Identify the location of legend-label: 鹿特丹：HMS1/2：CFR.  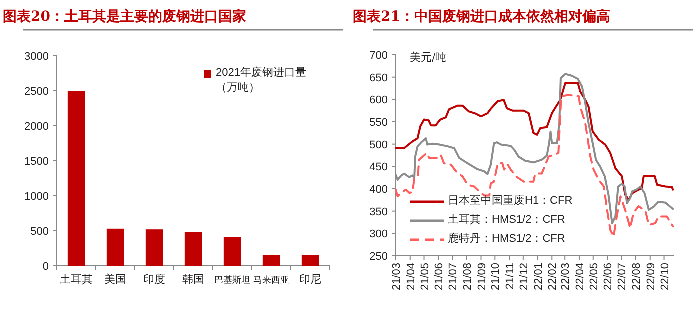
(506, 239).